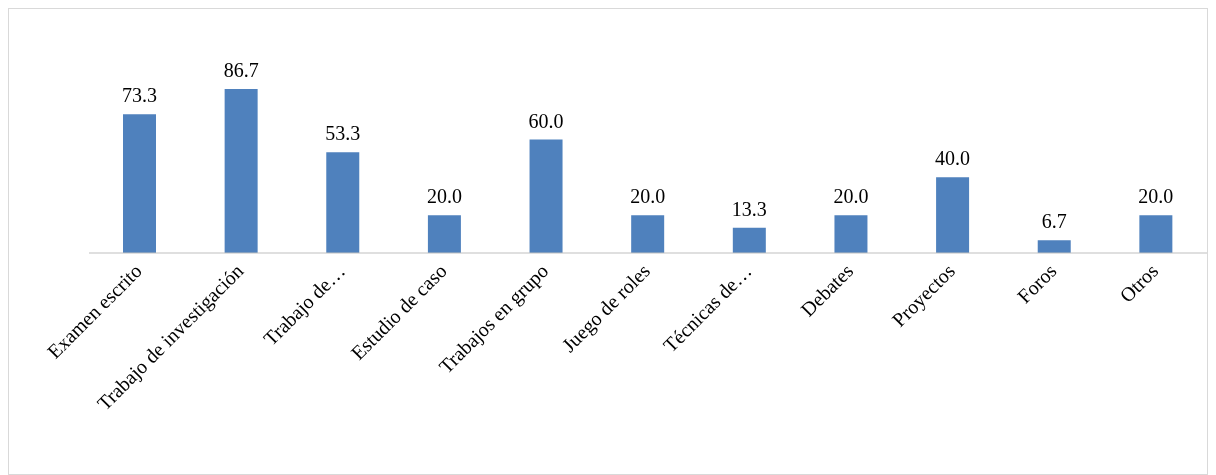 This screenshot has width=1216, height=475. Describe the element at coordinates (749, 208) in the screenshot. I see `data-label: 13.3` at that location.